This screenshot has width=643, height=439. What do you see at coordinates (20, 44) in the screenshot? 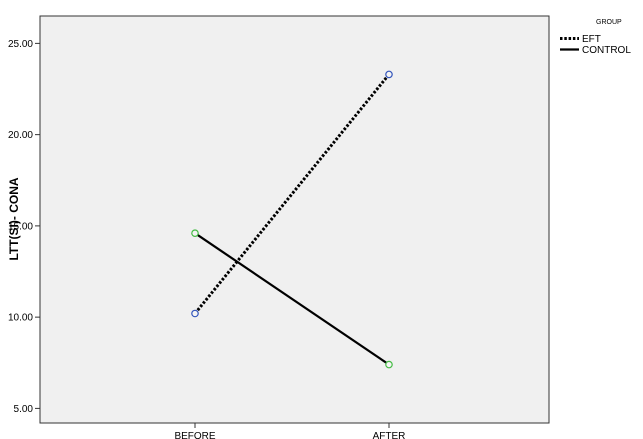
I see `y-tick-label: 25.00` at bounding box center [20, 44].